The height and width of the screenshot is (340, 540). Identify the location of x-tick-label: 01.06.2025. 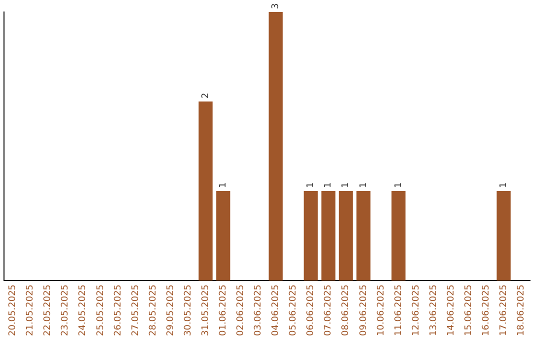
(223, 310).